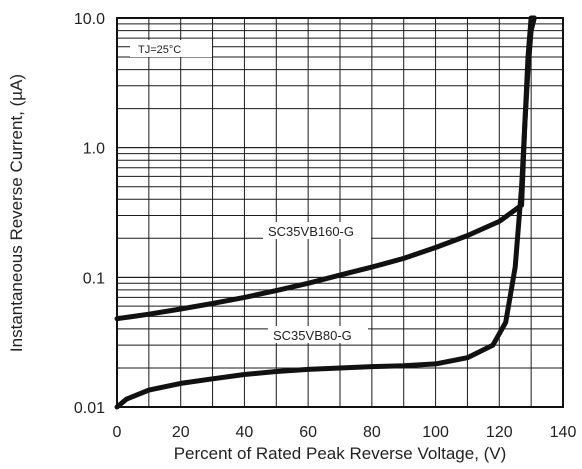 The image size is (582, 469). Describe the element at coordinates (89, 214) in the screenshot. I see `y-tick-labels: 0.01 0.1 1.0 10.0` at that location.